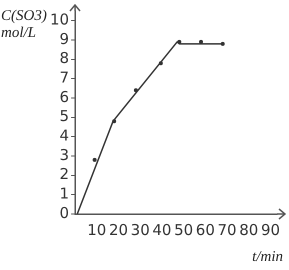  What do you see at coordinates (267, 257) in the screenshot?
I see `x-axis-title: t/min` at bounding box center [267, 257].